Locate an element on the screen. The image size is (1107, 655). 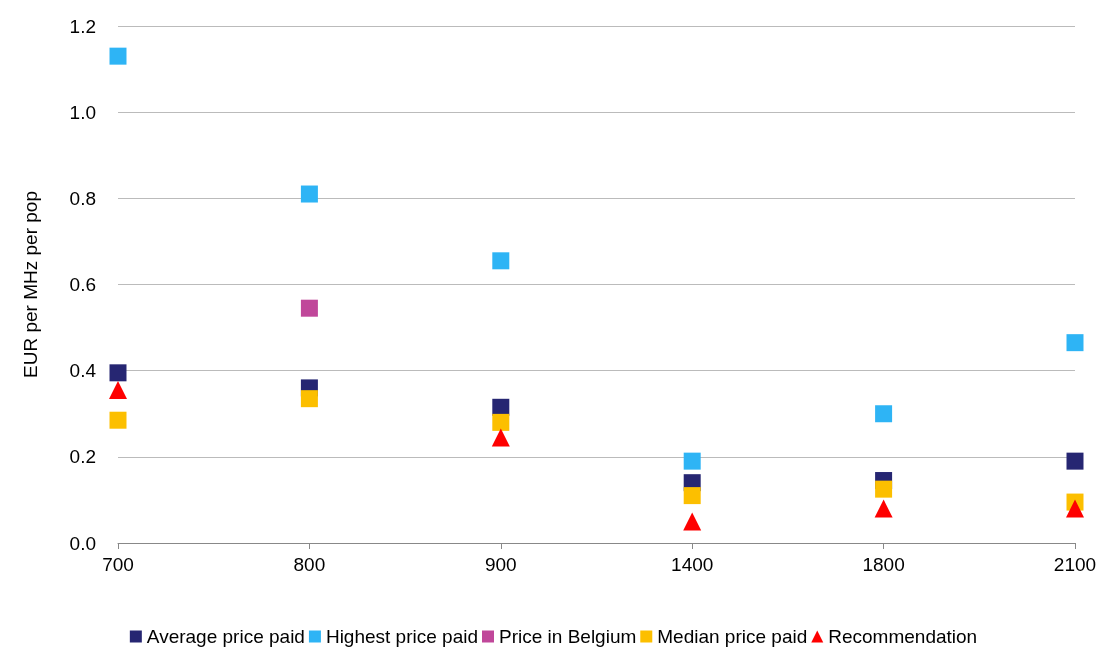
y-axis-title: EUR per MHz per pop is located at coordinates (30, 284).